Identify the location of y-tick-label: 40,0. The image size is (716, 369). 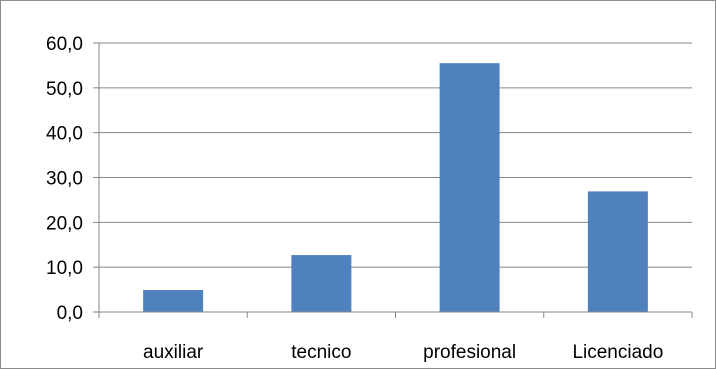
(64, 134).